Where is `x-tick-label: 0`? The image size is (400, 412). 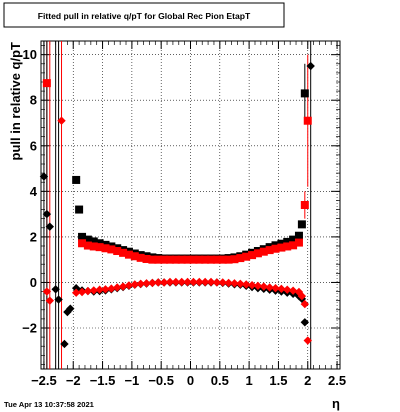 x-tick-label: 0 is located at coordinates (190, 380).